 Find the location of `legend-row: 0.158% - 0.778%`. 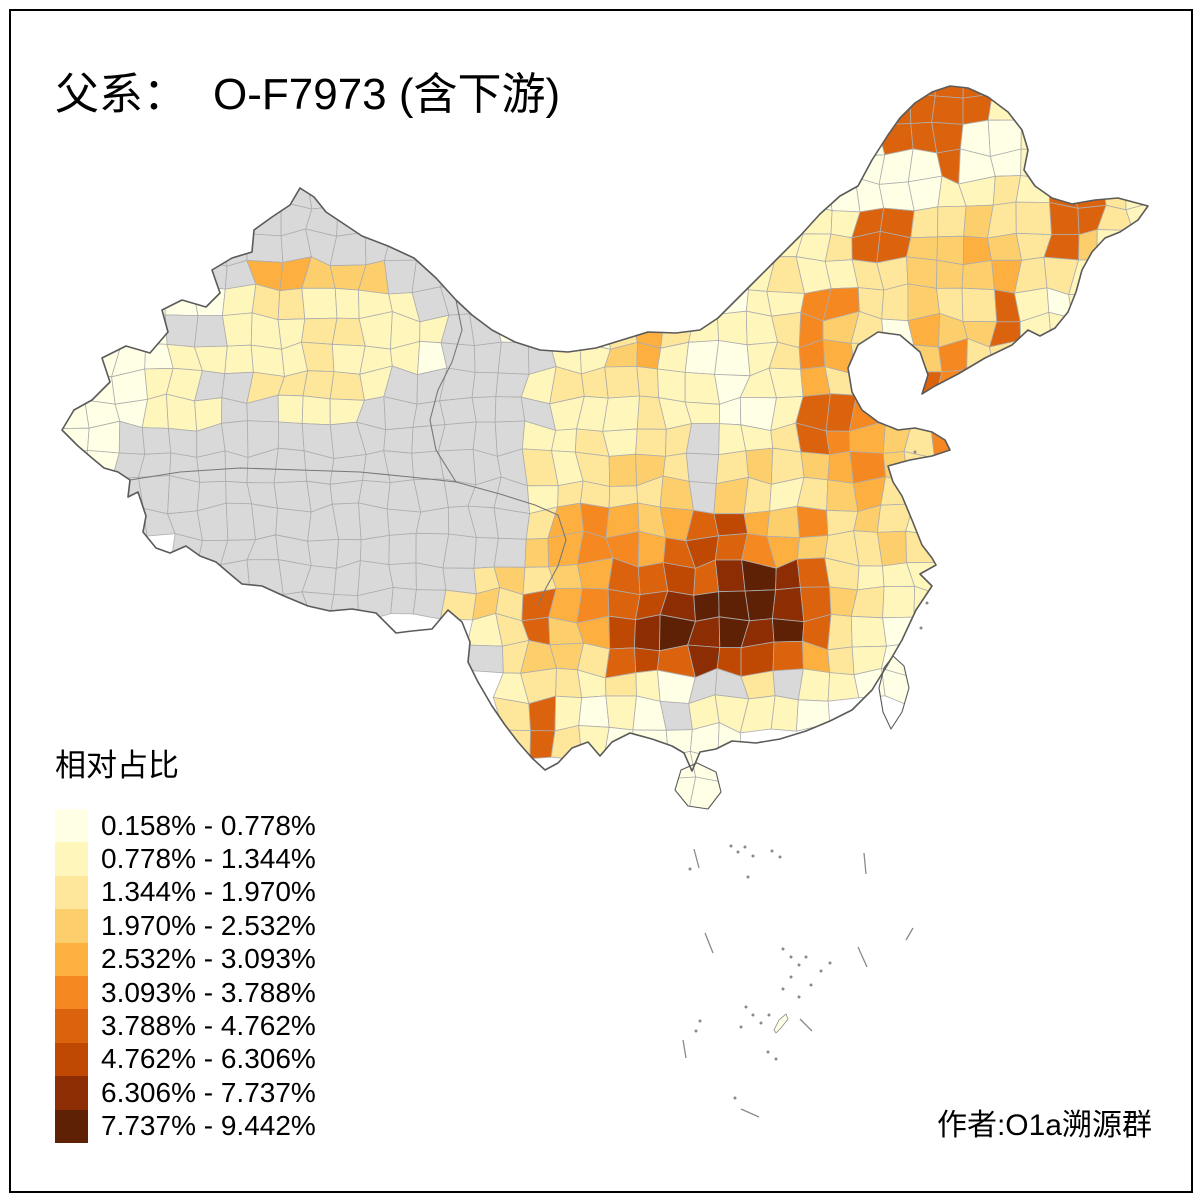

legend-row: 0.158% - 0.778% is located at coordinates (185, 826).